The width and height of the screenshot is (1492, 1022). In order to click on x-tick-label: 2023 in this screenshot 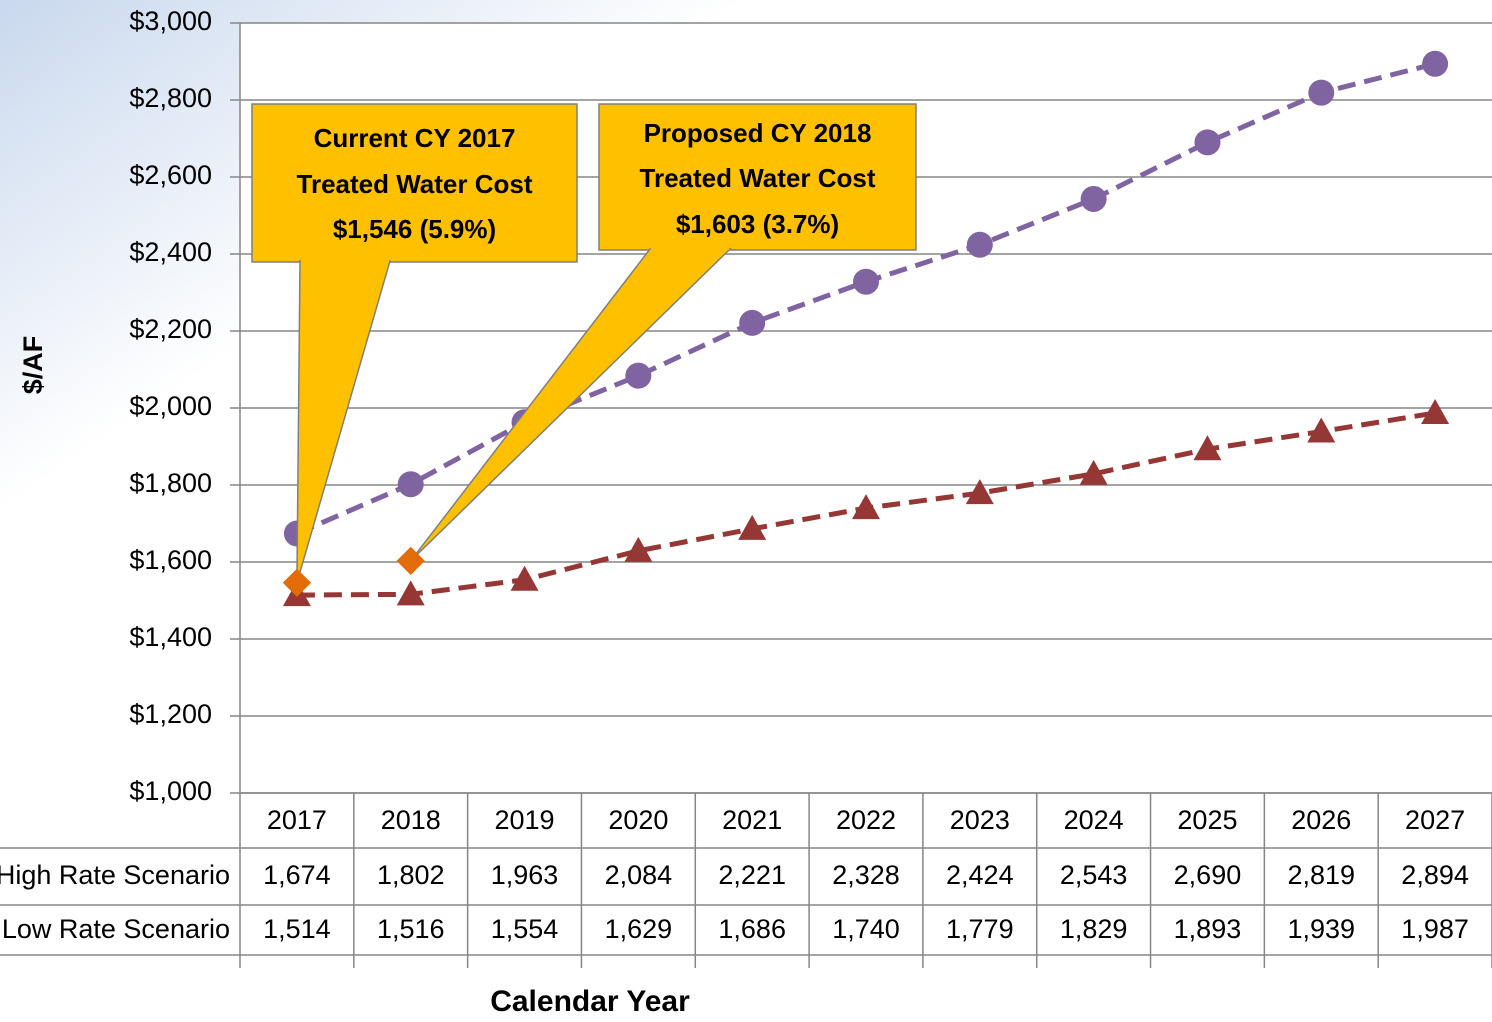, I will do `click(980, 820)`.